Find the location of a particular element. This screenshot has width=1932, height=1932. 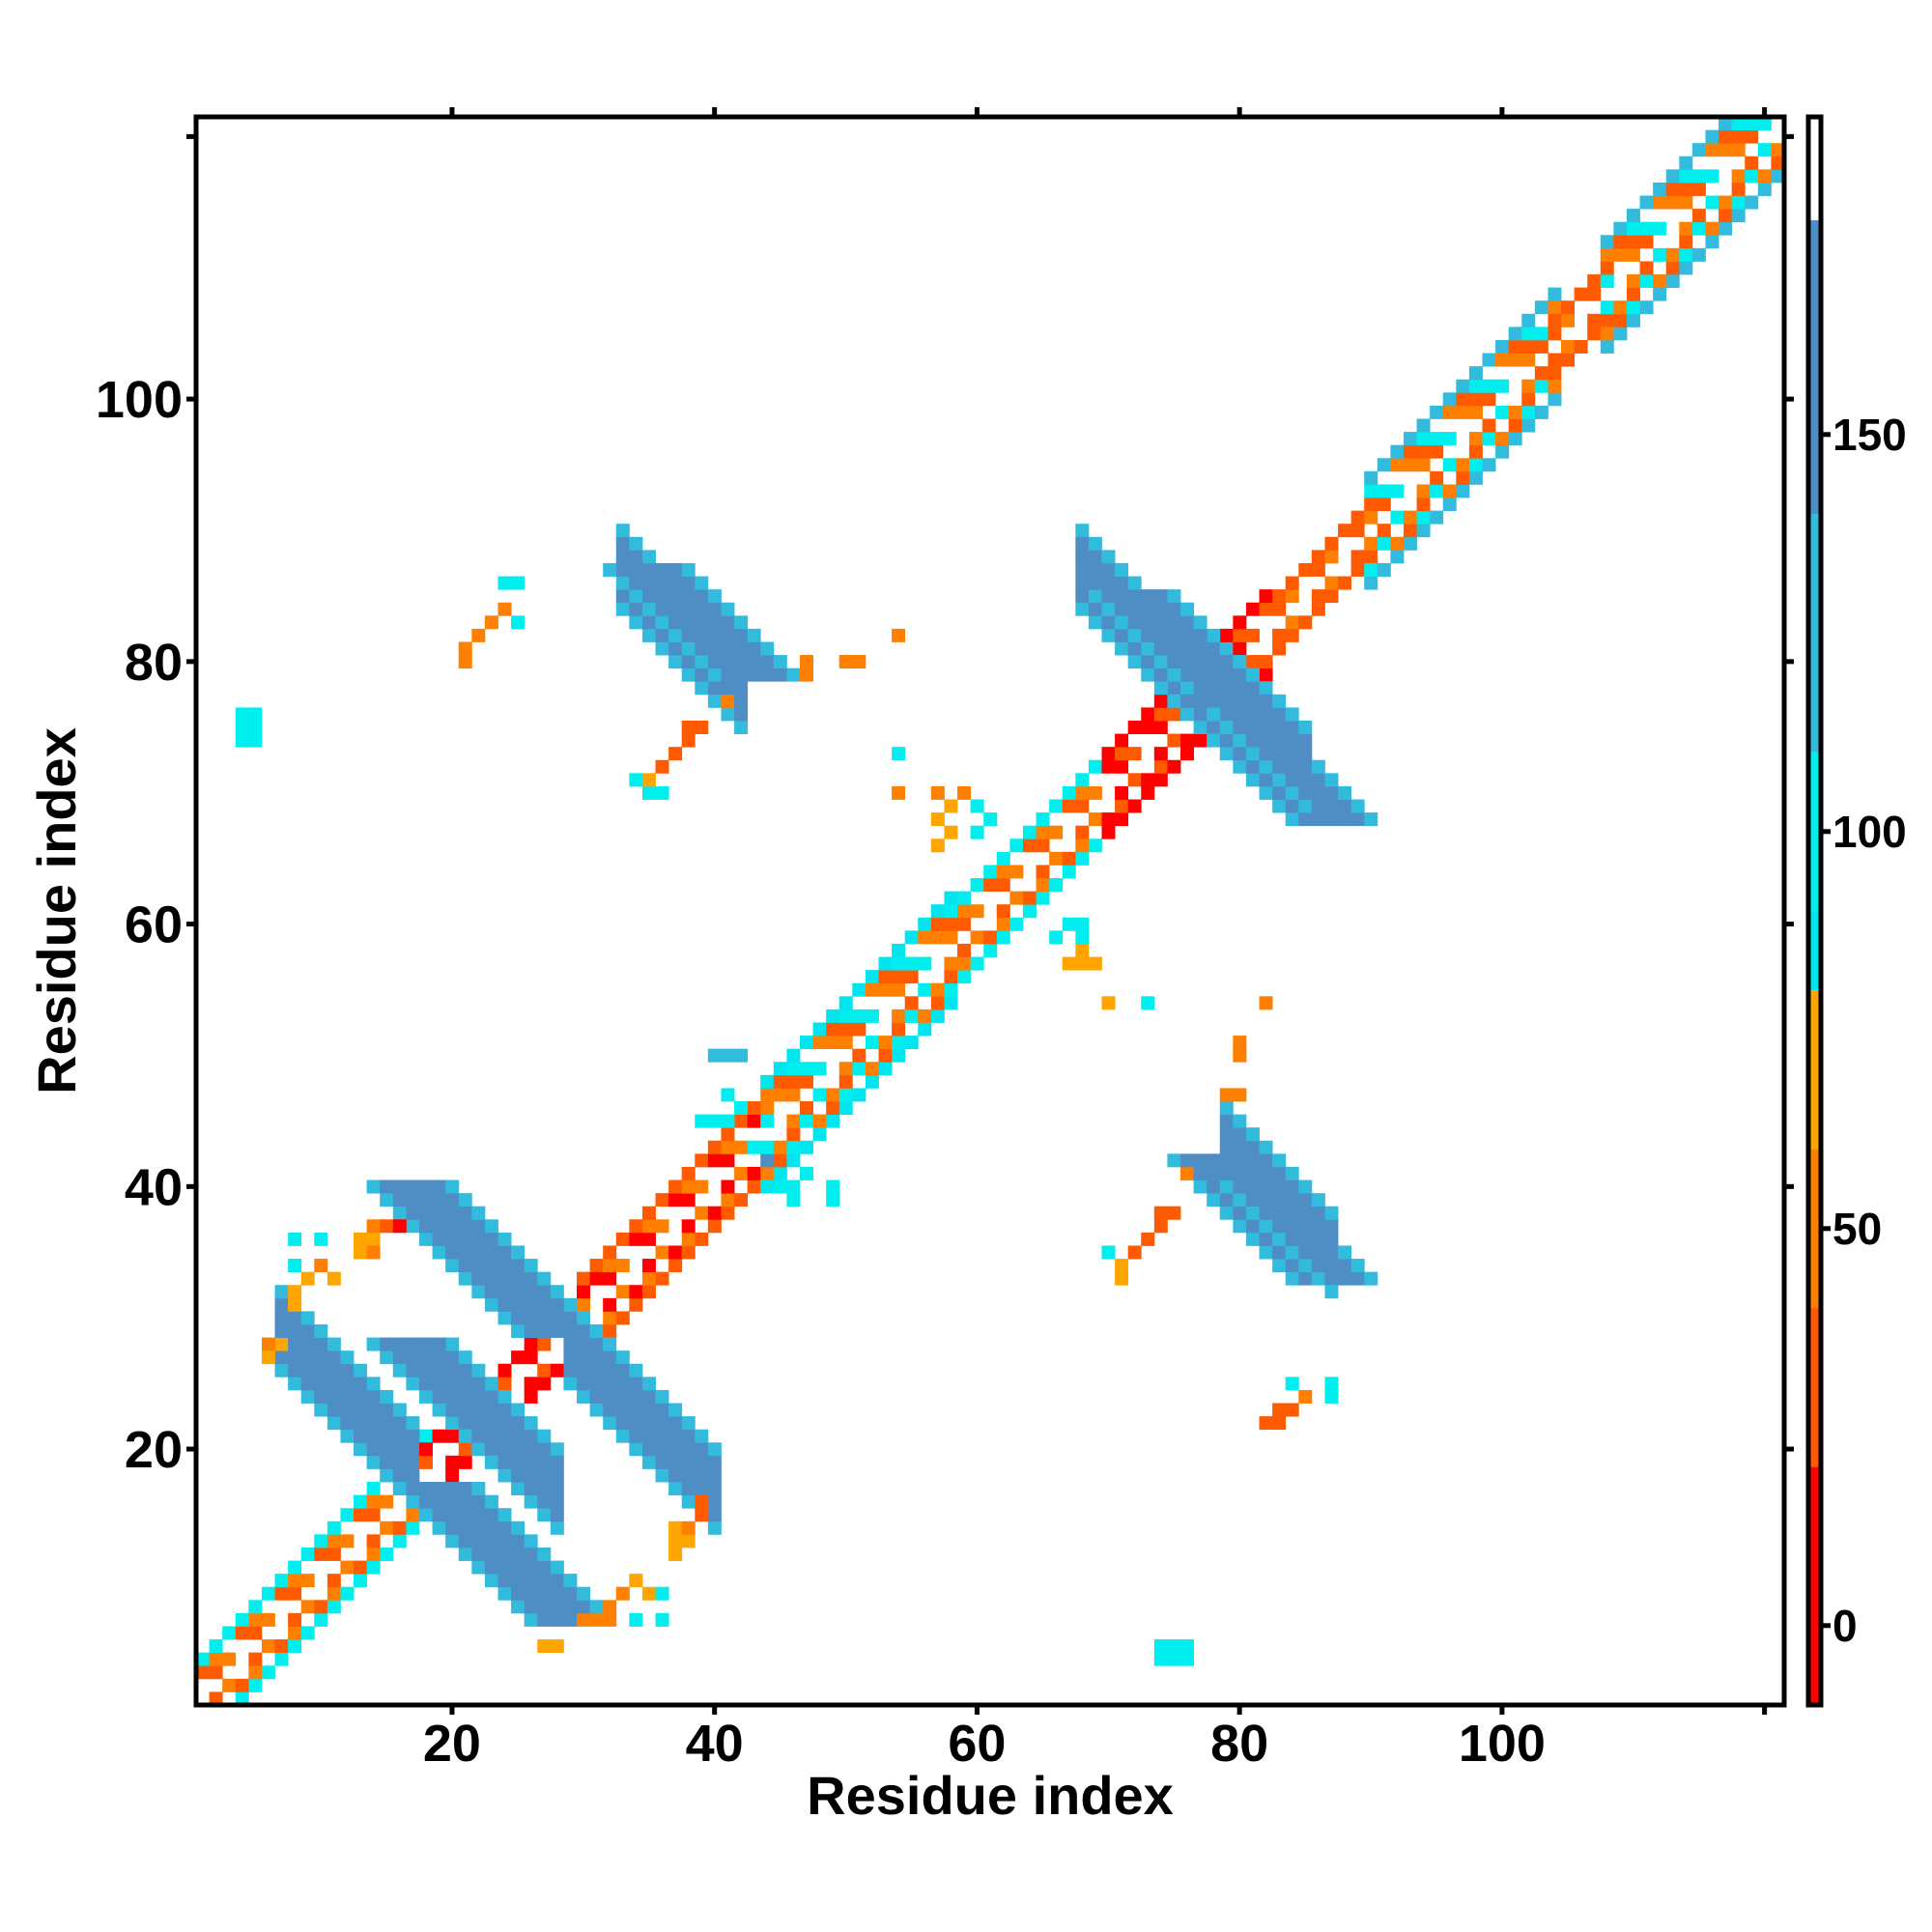

colorbar-tick-label: 100 is located at coordinates (1870, 832).